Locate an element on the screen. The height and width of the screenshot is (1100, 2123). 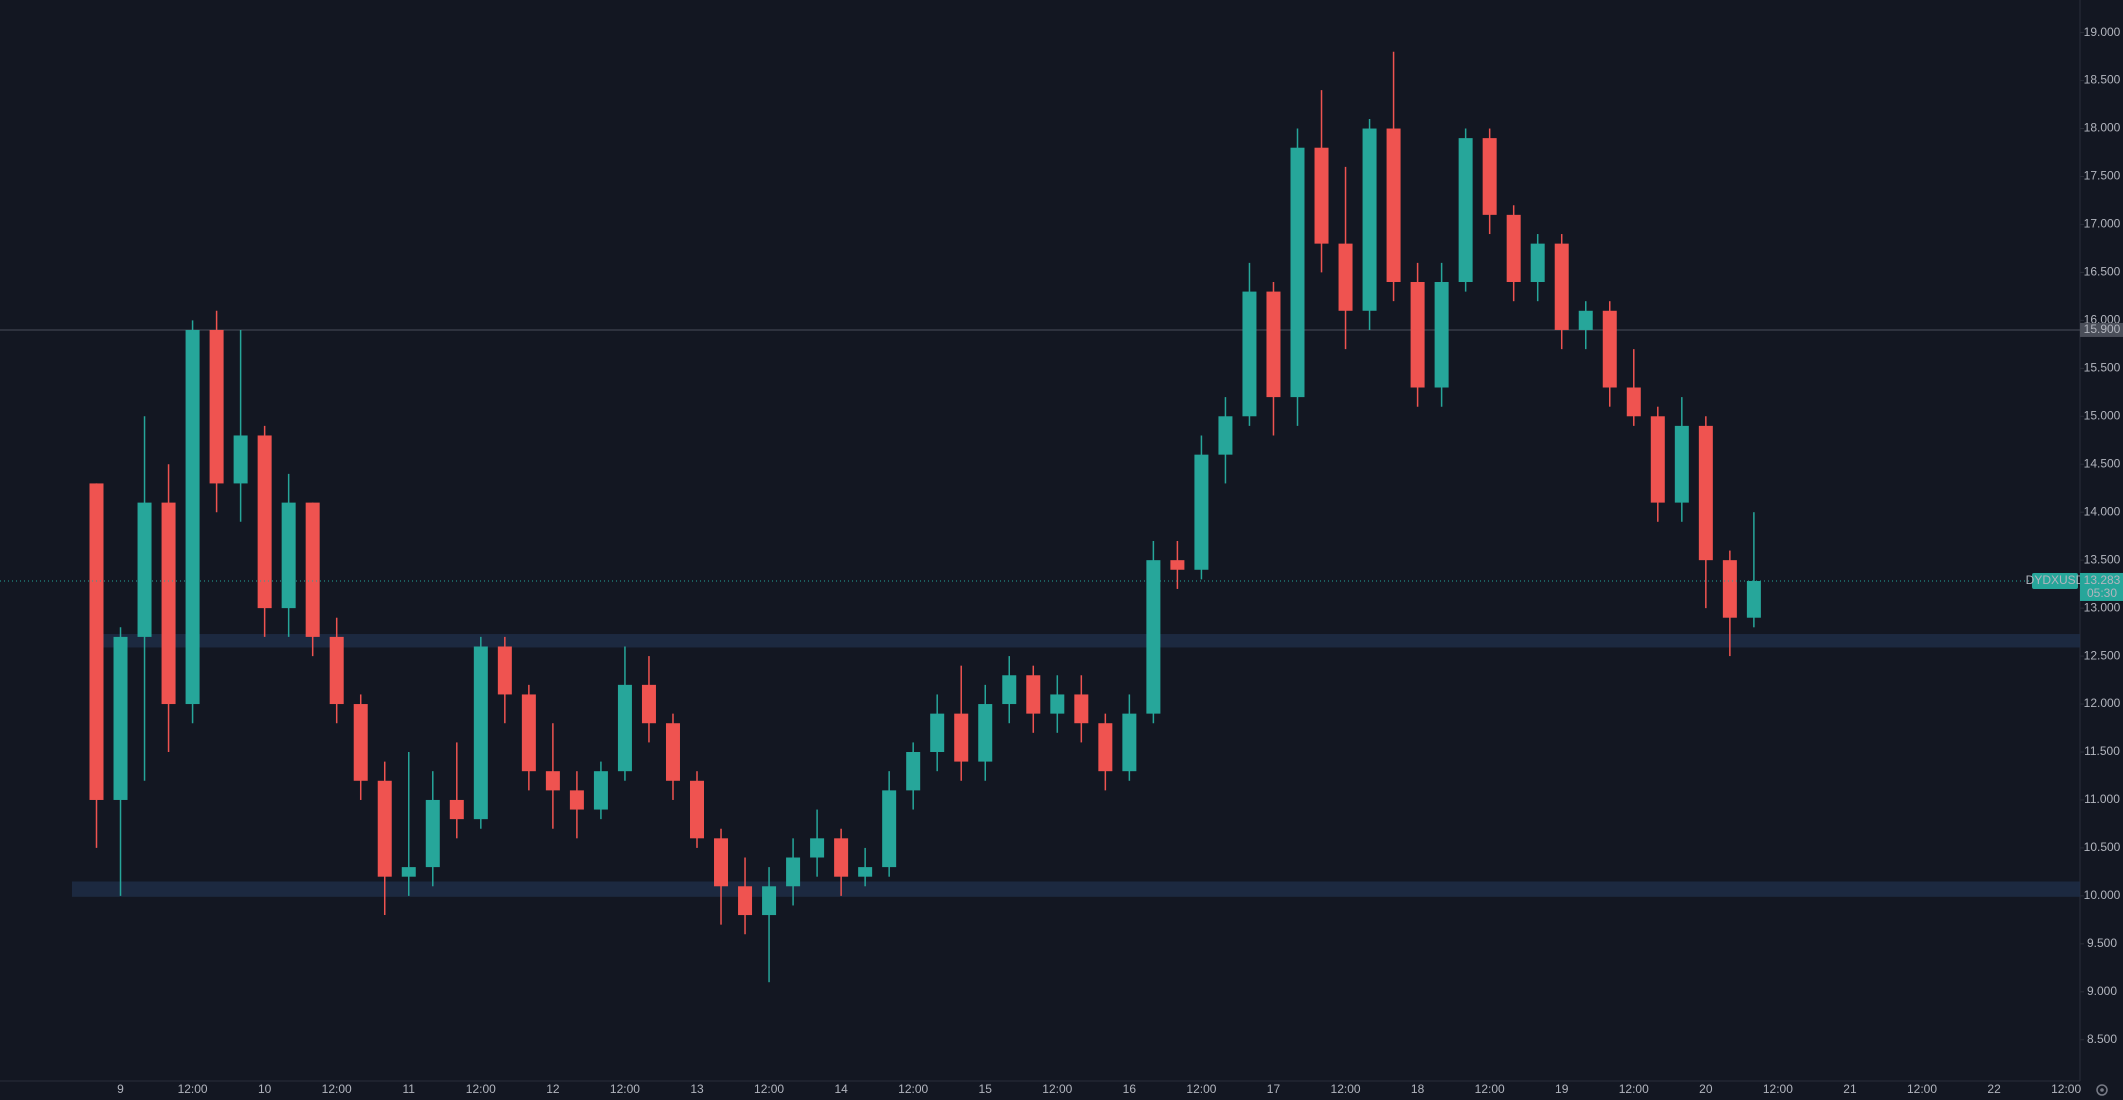
countdown-label: 05:30 is located at coordinates (2102, 593).